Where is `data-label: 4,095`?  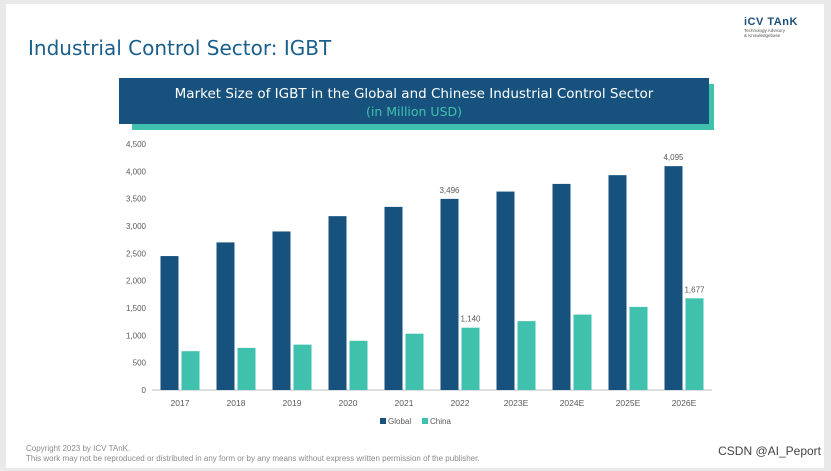
data-label: 4,095 is located at coordinates (673, 157).